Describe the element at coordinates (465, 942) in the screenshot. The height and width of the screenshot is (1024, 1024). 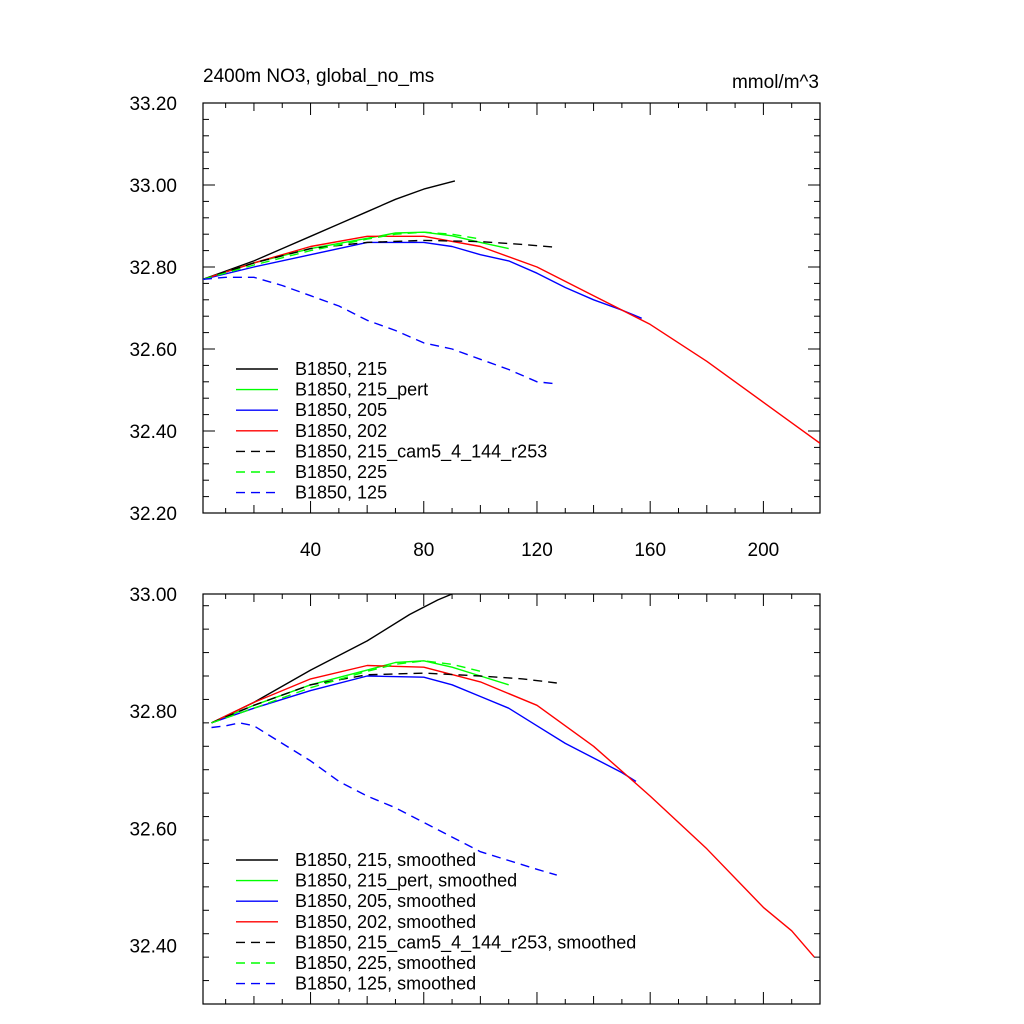
I see `legend-label: B1850, 215_cam5_4_144_r253, smoothed` at that location.